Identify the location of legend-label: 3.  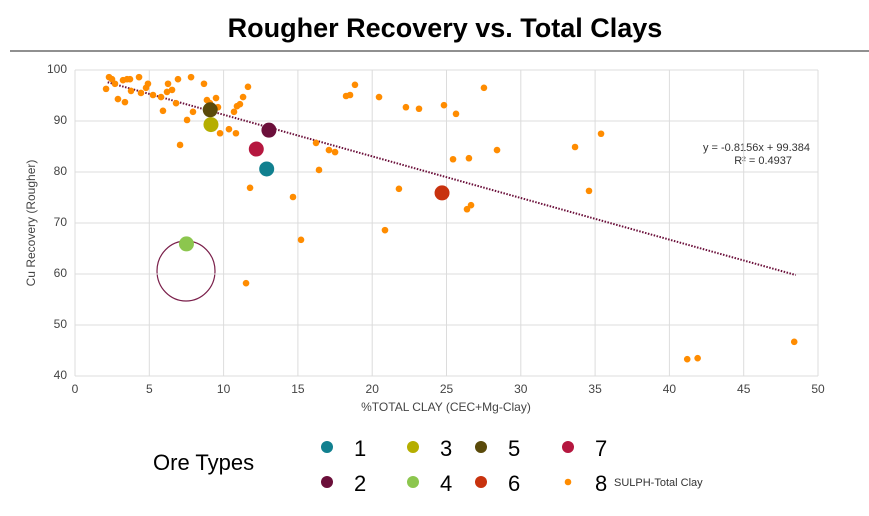
(446, 448).